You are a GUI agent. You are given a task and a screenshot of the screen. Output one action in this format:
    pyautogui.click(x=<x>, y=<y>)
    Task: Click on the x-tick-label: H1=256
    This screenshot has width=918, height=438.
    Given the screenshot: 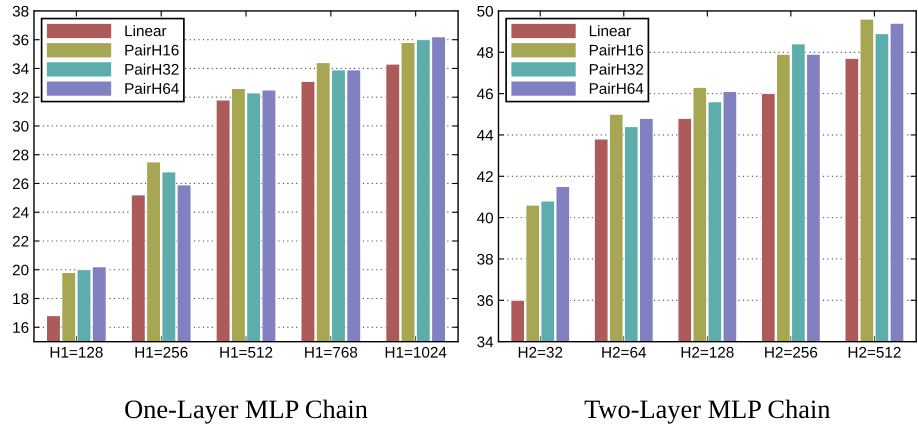 What is the action you would take?
    pyautogui.click(x=161, y=352)
    